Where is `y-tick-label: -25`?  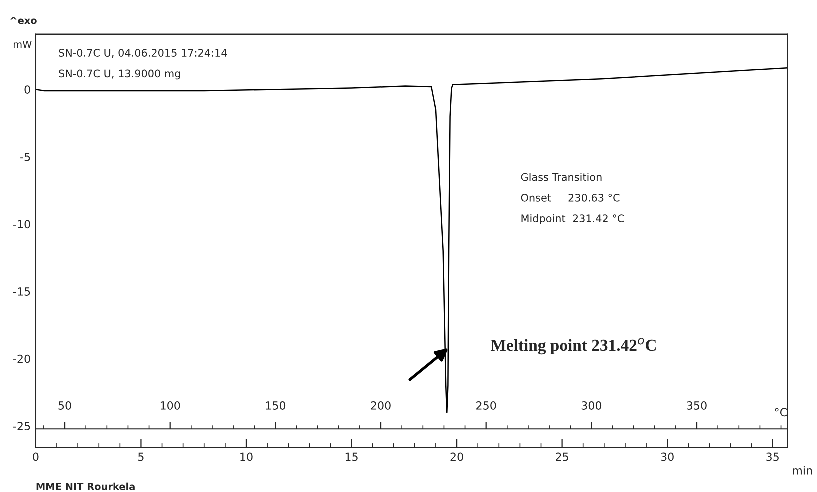 y-tick-label: -25 is located at coordinates (21, 426).